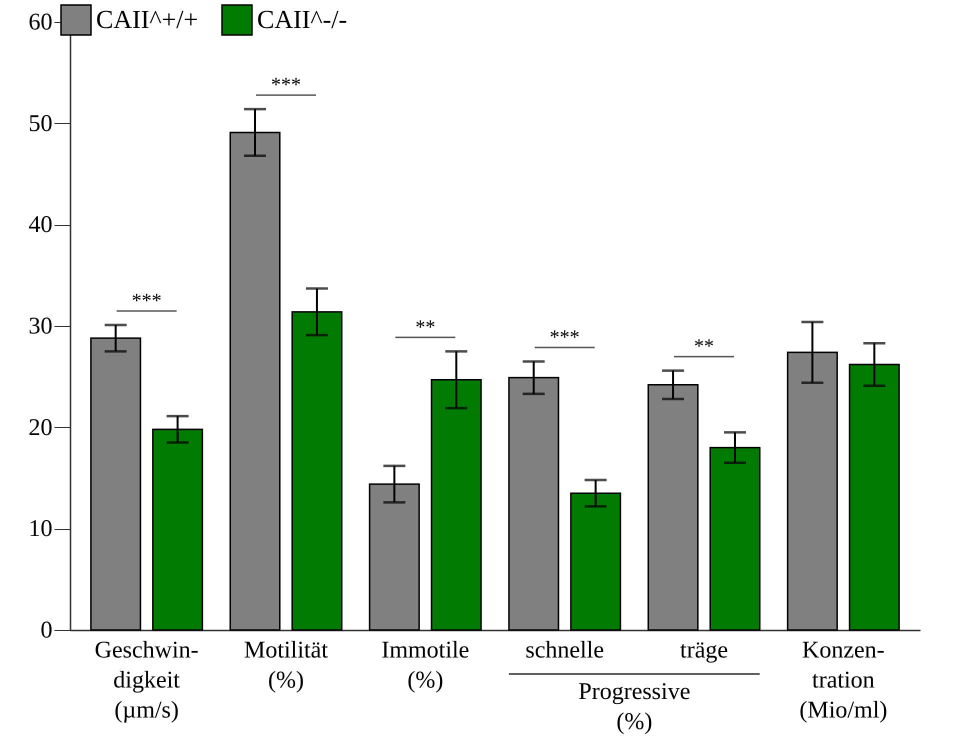 The height and width of the screenshot is (746, 963). I want to click on y-tick-label: 60, so click(40, 23).